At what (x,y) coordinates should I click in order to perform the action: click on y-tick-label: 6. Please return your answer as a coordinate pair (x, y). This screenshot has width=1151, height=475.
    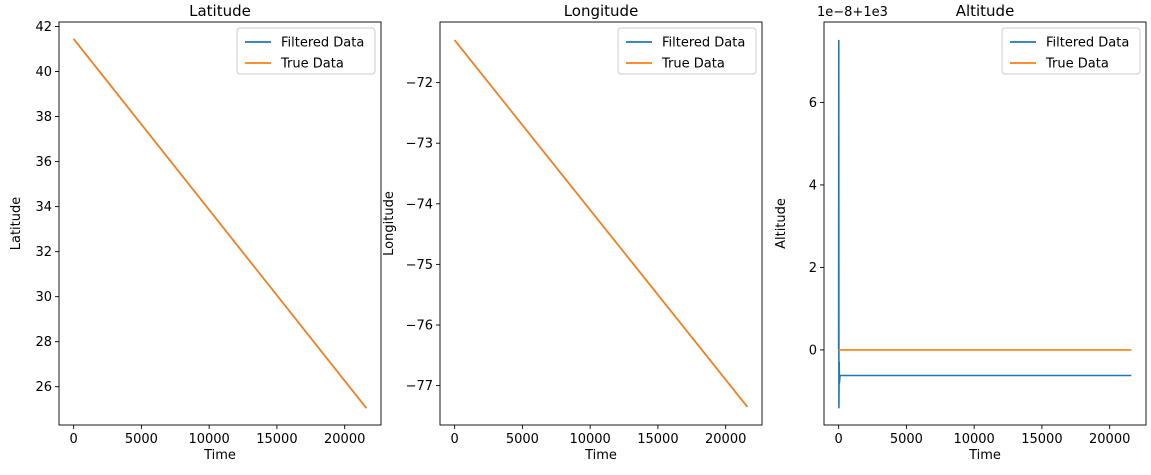
    Looking at the image, I should click on (813, 103).